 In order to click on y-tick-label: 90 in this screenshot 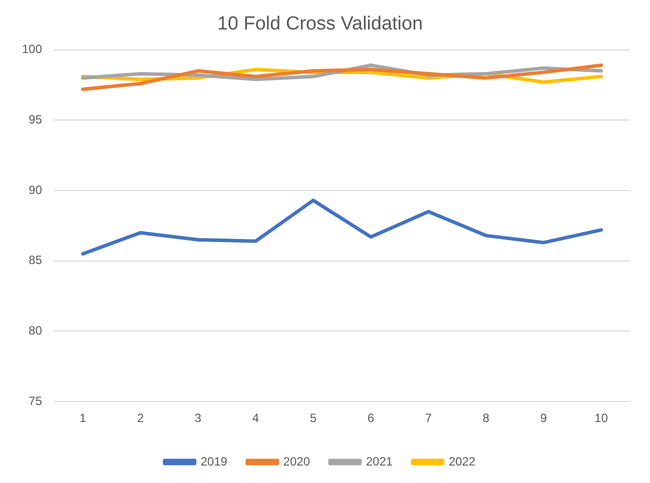, I will do `click(35, 189)`.